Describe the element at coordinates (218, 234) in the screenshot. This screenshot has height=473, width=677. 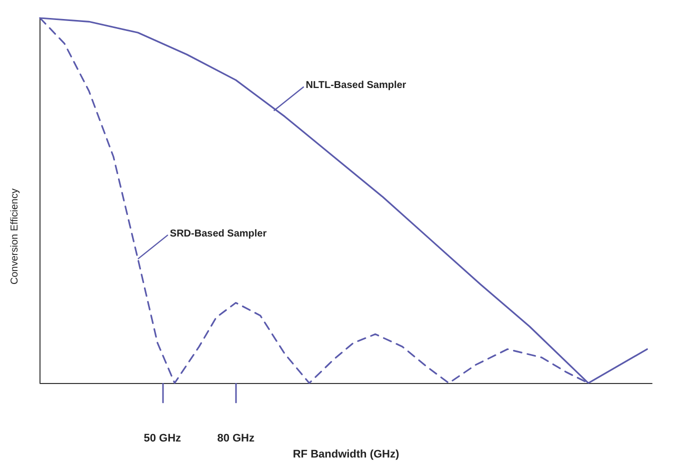
I see `annotation: SRD-Based Sampler` at that location.